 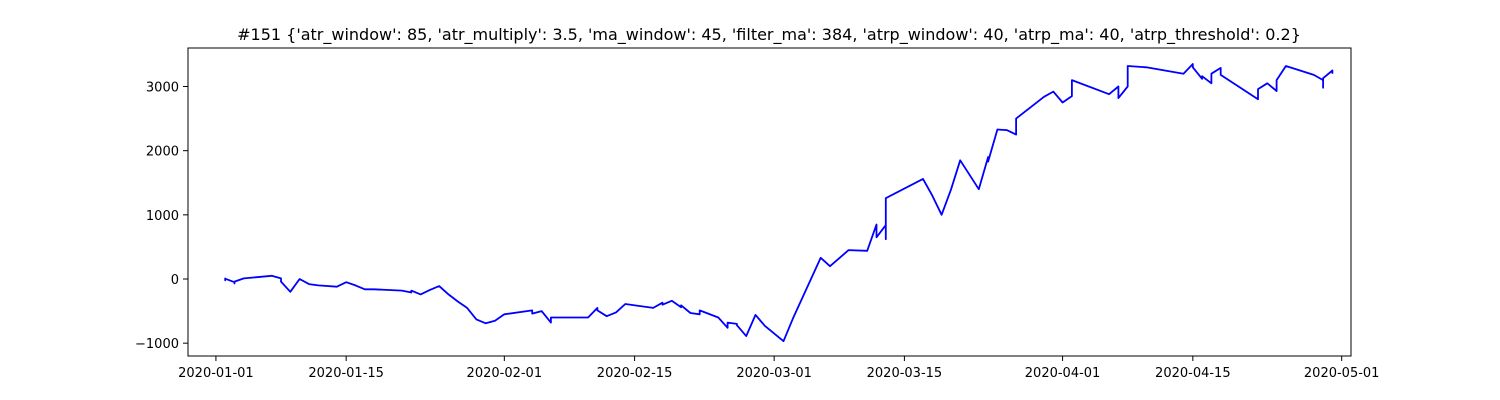 I want to click on x-tick-label: 2020-03-01, so click(x=774, y=373).